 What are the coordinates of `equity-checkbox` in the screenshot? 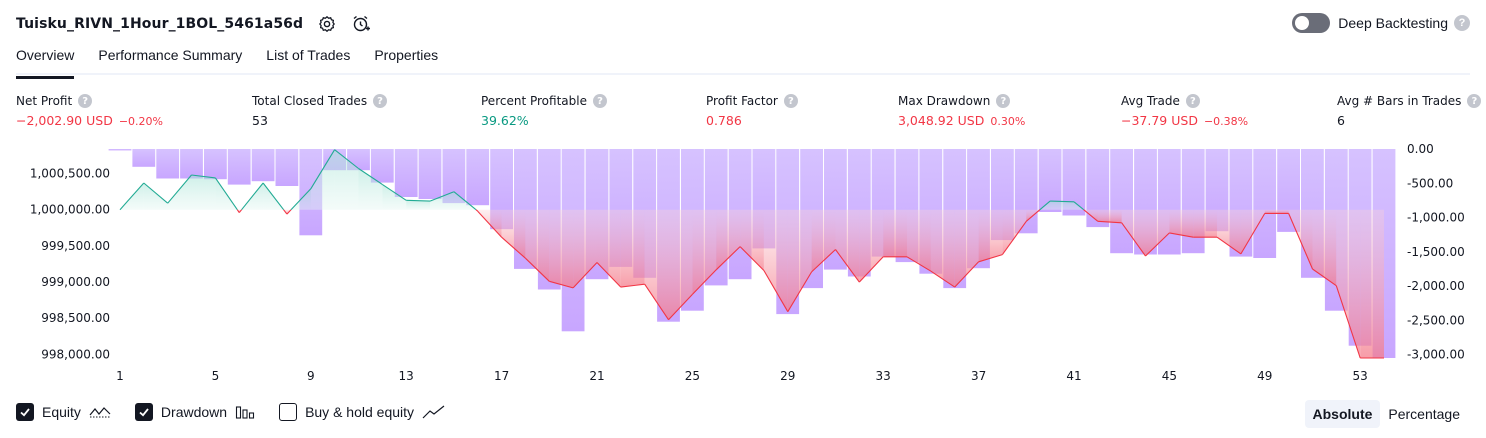 It's located at (25, 412).